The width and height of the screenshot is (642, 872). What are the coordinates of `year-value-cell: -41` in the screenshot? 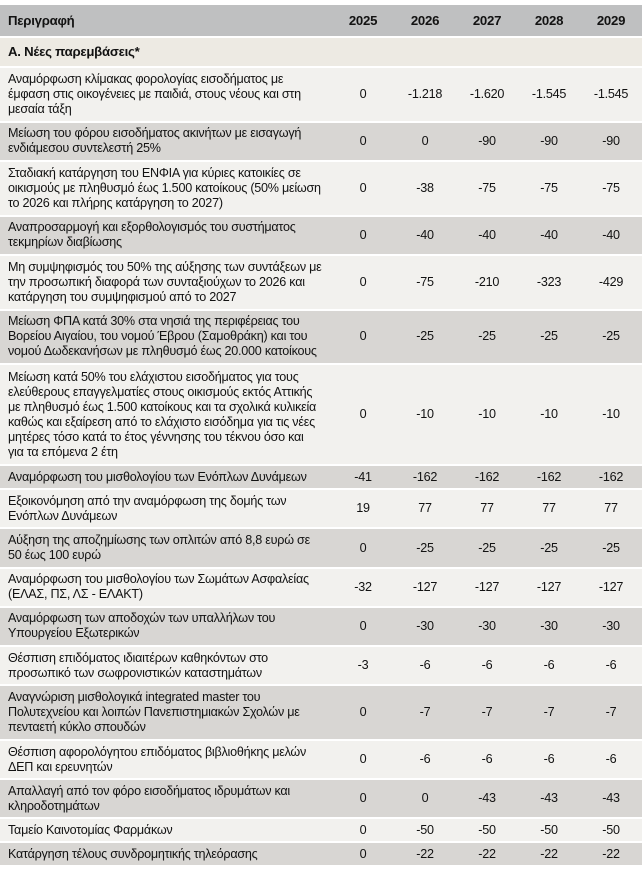 It's located at (363, 477).